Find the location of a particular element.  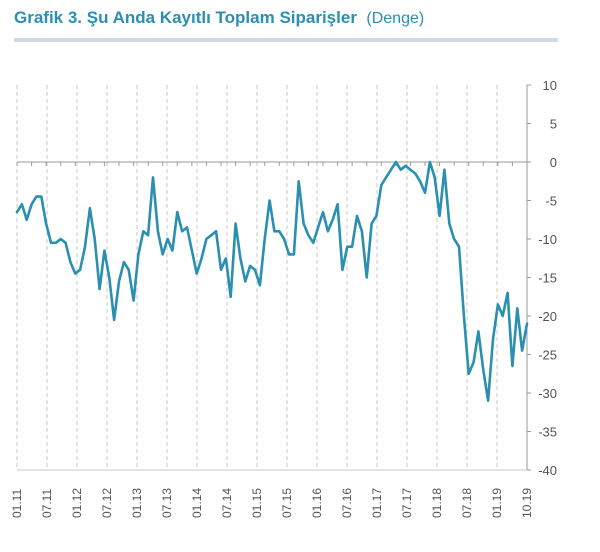

y-tick-label: -5 is located at coordinates (551, 201).